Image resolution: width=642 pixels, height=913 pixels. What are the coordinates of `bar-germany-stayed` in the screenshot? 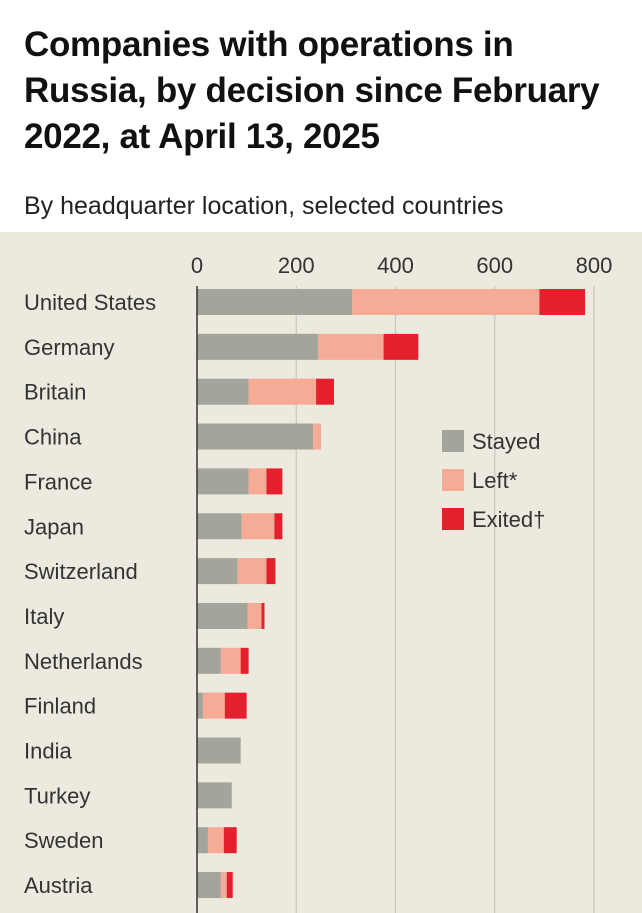 It's located at (258, 346).